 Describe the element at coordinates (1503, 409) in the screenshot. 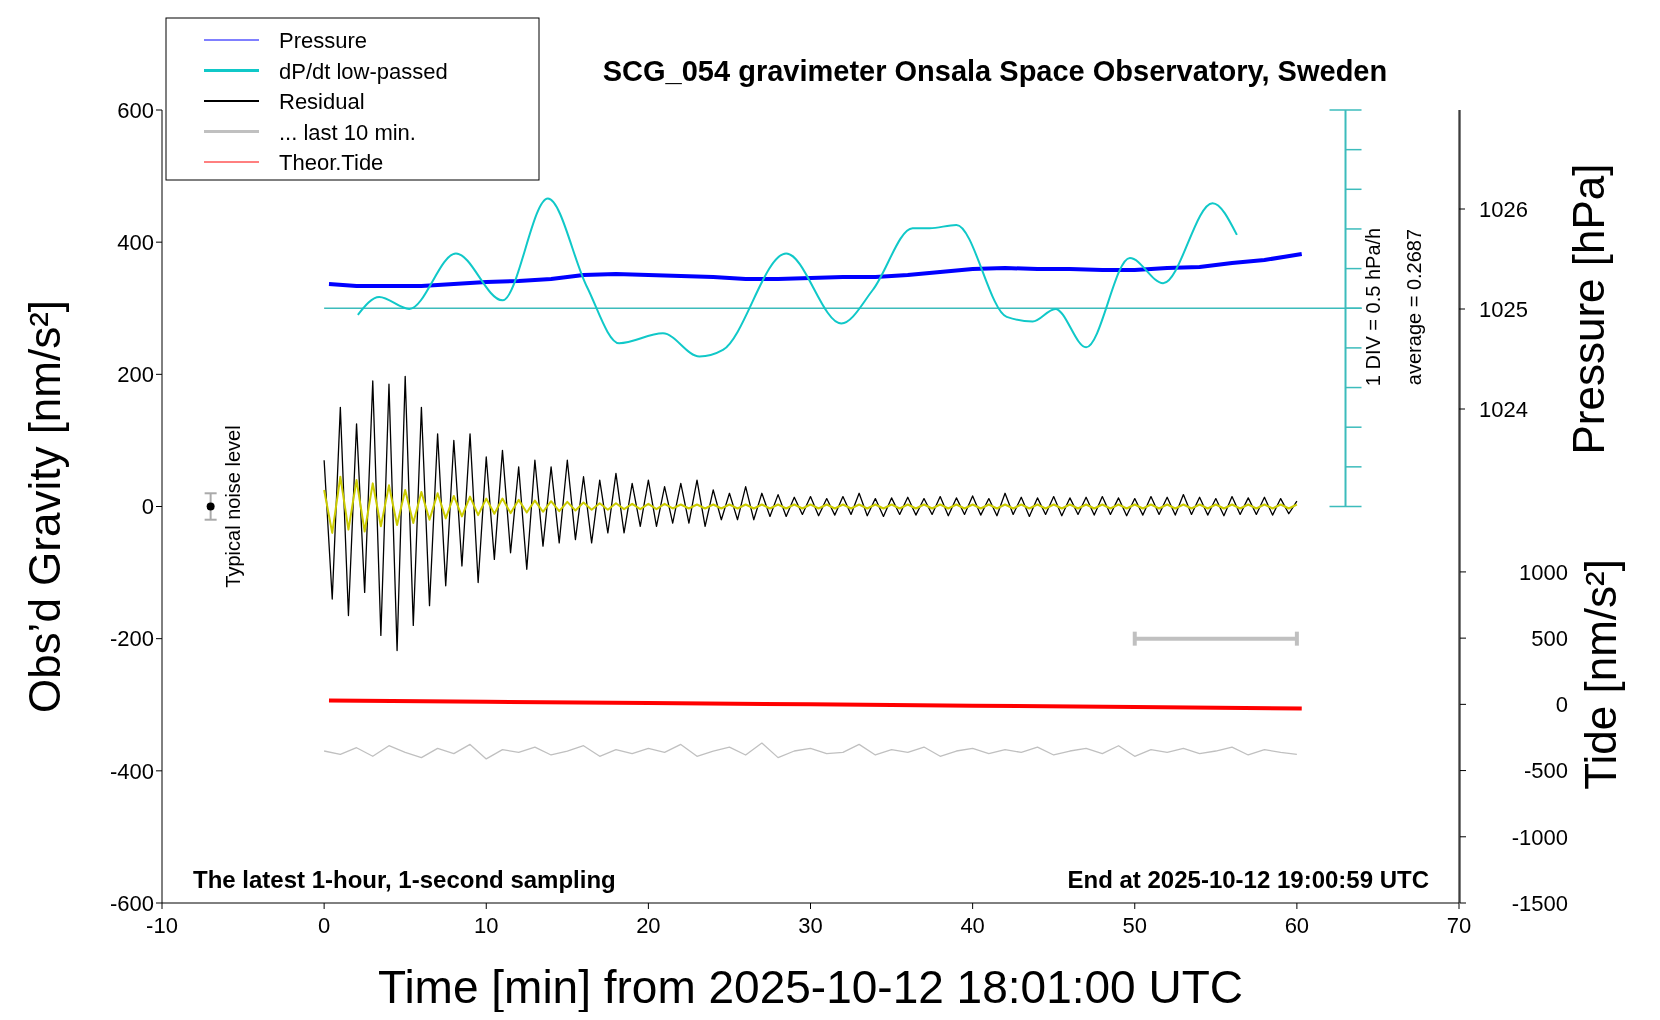

I see `y2-tick-label: 1024` at that location.